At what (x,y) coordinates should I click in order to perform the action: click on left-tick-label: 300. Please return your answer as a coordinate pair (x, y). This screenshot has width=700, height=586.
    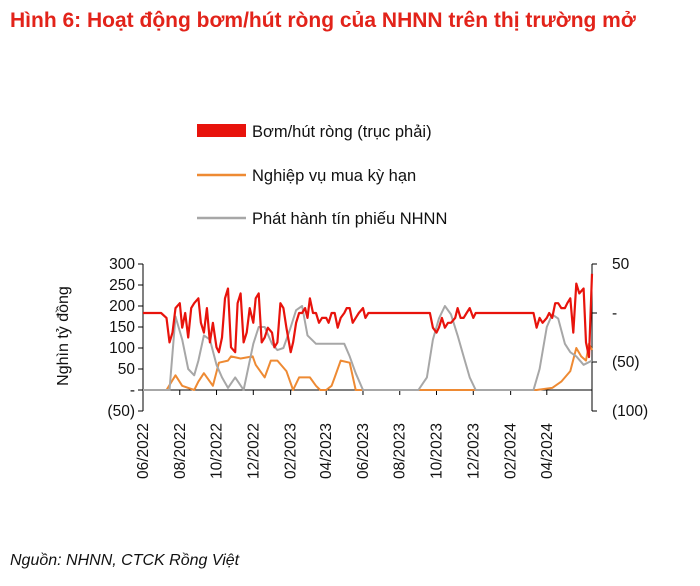
    Looking at the image, I should click on (122, 264).